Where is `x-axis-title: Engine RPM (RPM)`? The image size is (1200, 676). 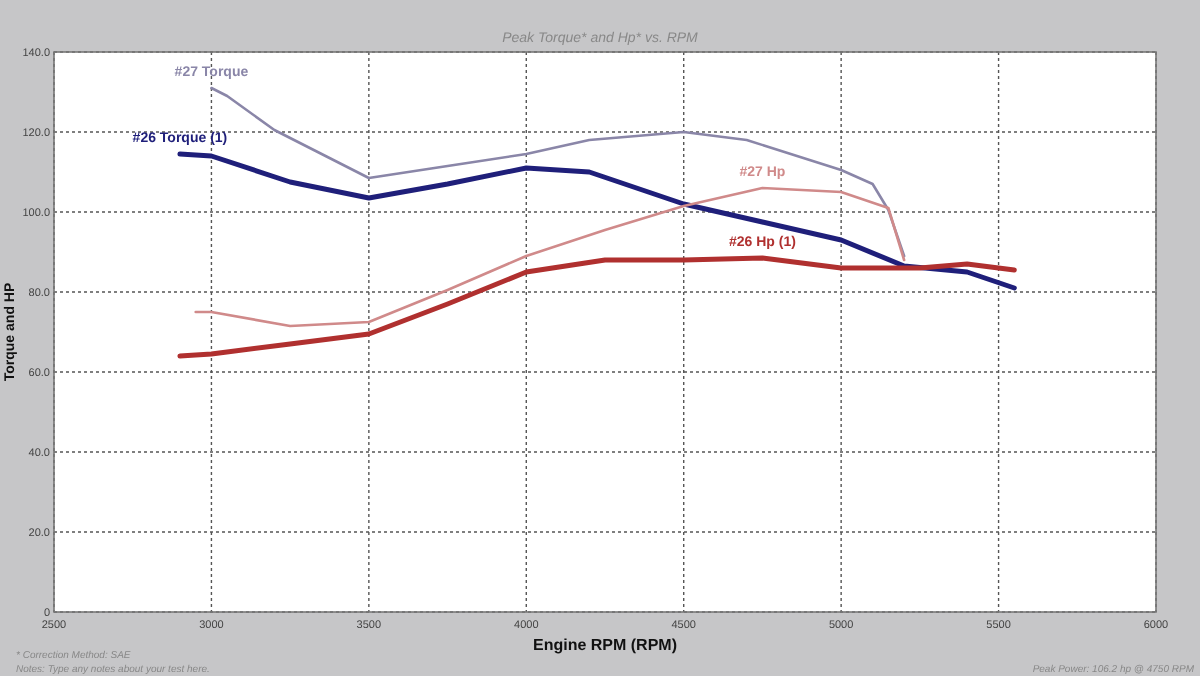 x-axis-title: Engine RPM (RPM) is located at coordinates (605, 645).